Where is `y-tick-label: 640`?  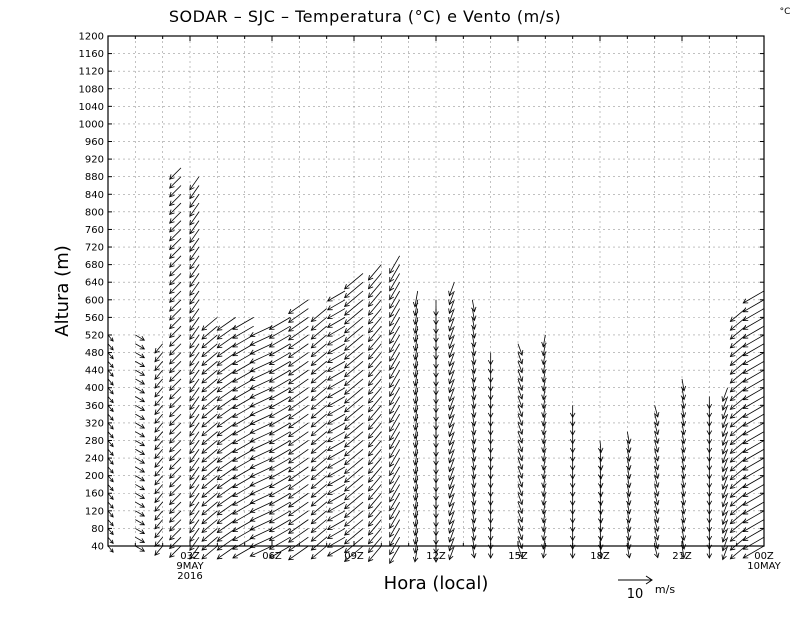 y-tick-label: 640 is located at coordinates (94, 283).